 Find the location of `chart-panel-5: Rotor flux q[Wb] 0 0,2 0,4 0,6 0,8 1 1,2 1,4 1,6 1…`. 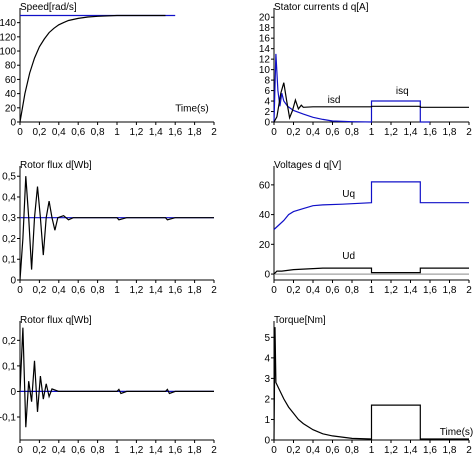

chart-panel-5: Rotor flux q[Wb] 0 0,2 0,4 0,6 0,8 1 1,2 1,4 1,6 1… is located at coordinates (108, 385).